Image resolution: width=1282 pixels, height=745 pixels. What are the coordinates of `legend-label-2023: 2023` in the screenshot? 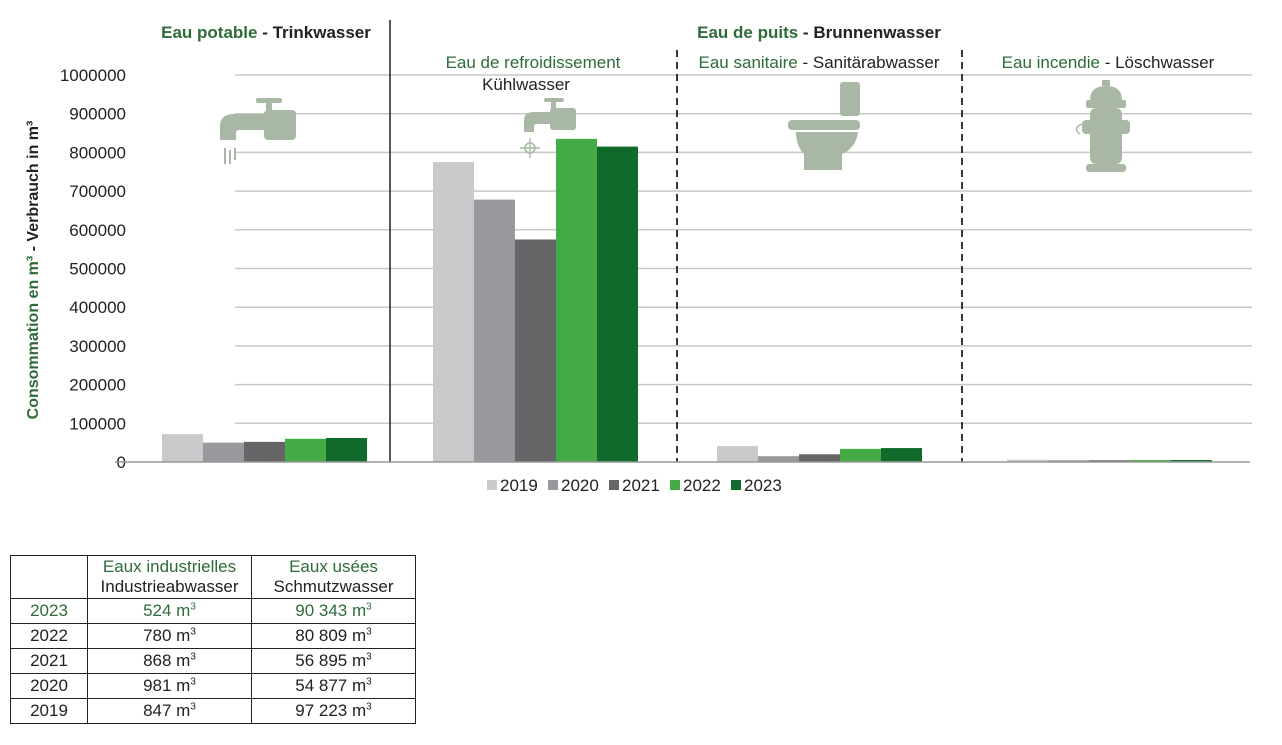 It's located at (763, 485).